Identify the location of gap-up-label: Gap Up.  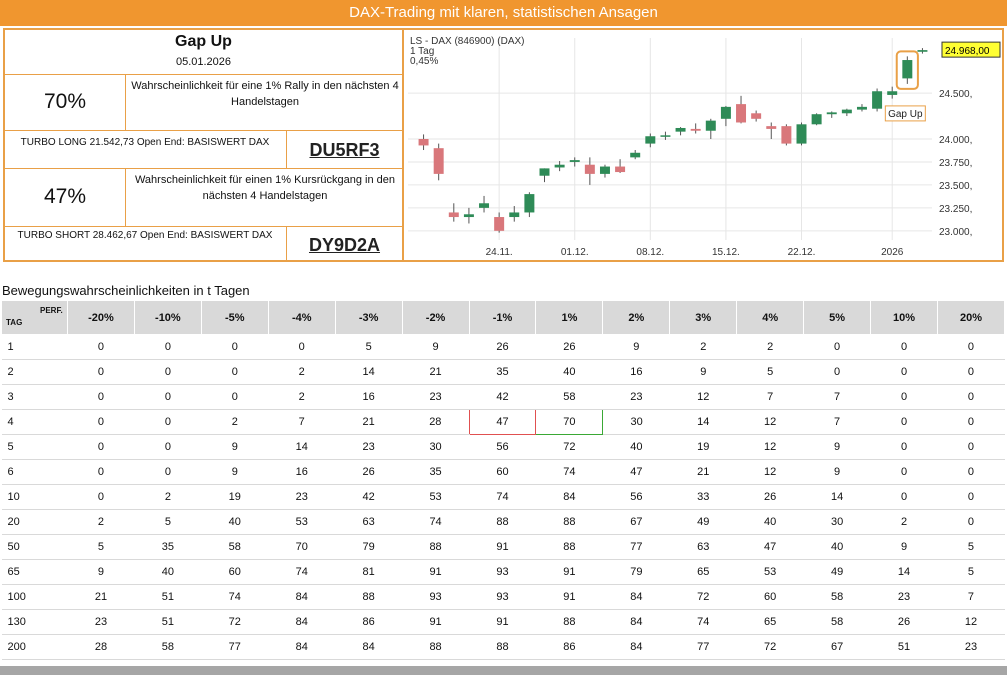
(905, 114).